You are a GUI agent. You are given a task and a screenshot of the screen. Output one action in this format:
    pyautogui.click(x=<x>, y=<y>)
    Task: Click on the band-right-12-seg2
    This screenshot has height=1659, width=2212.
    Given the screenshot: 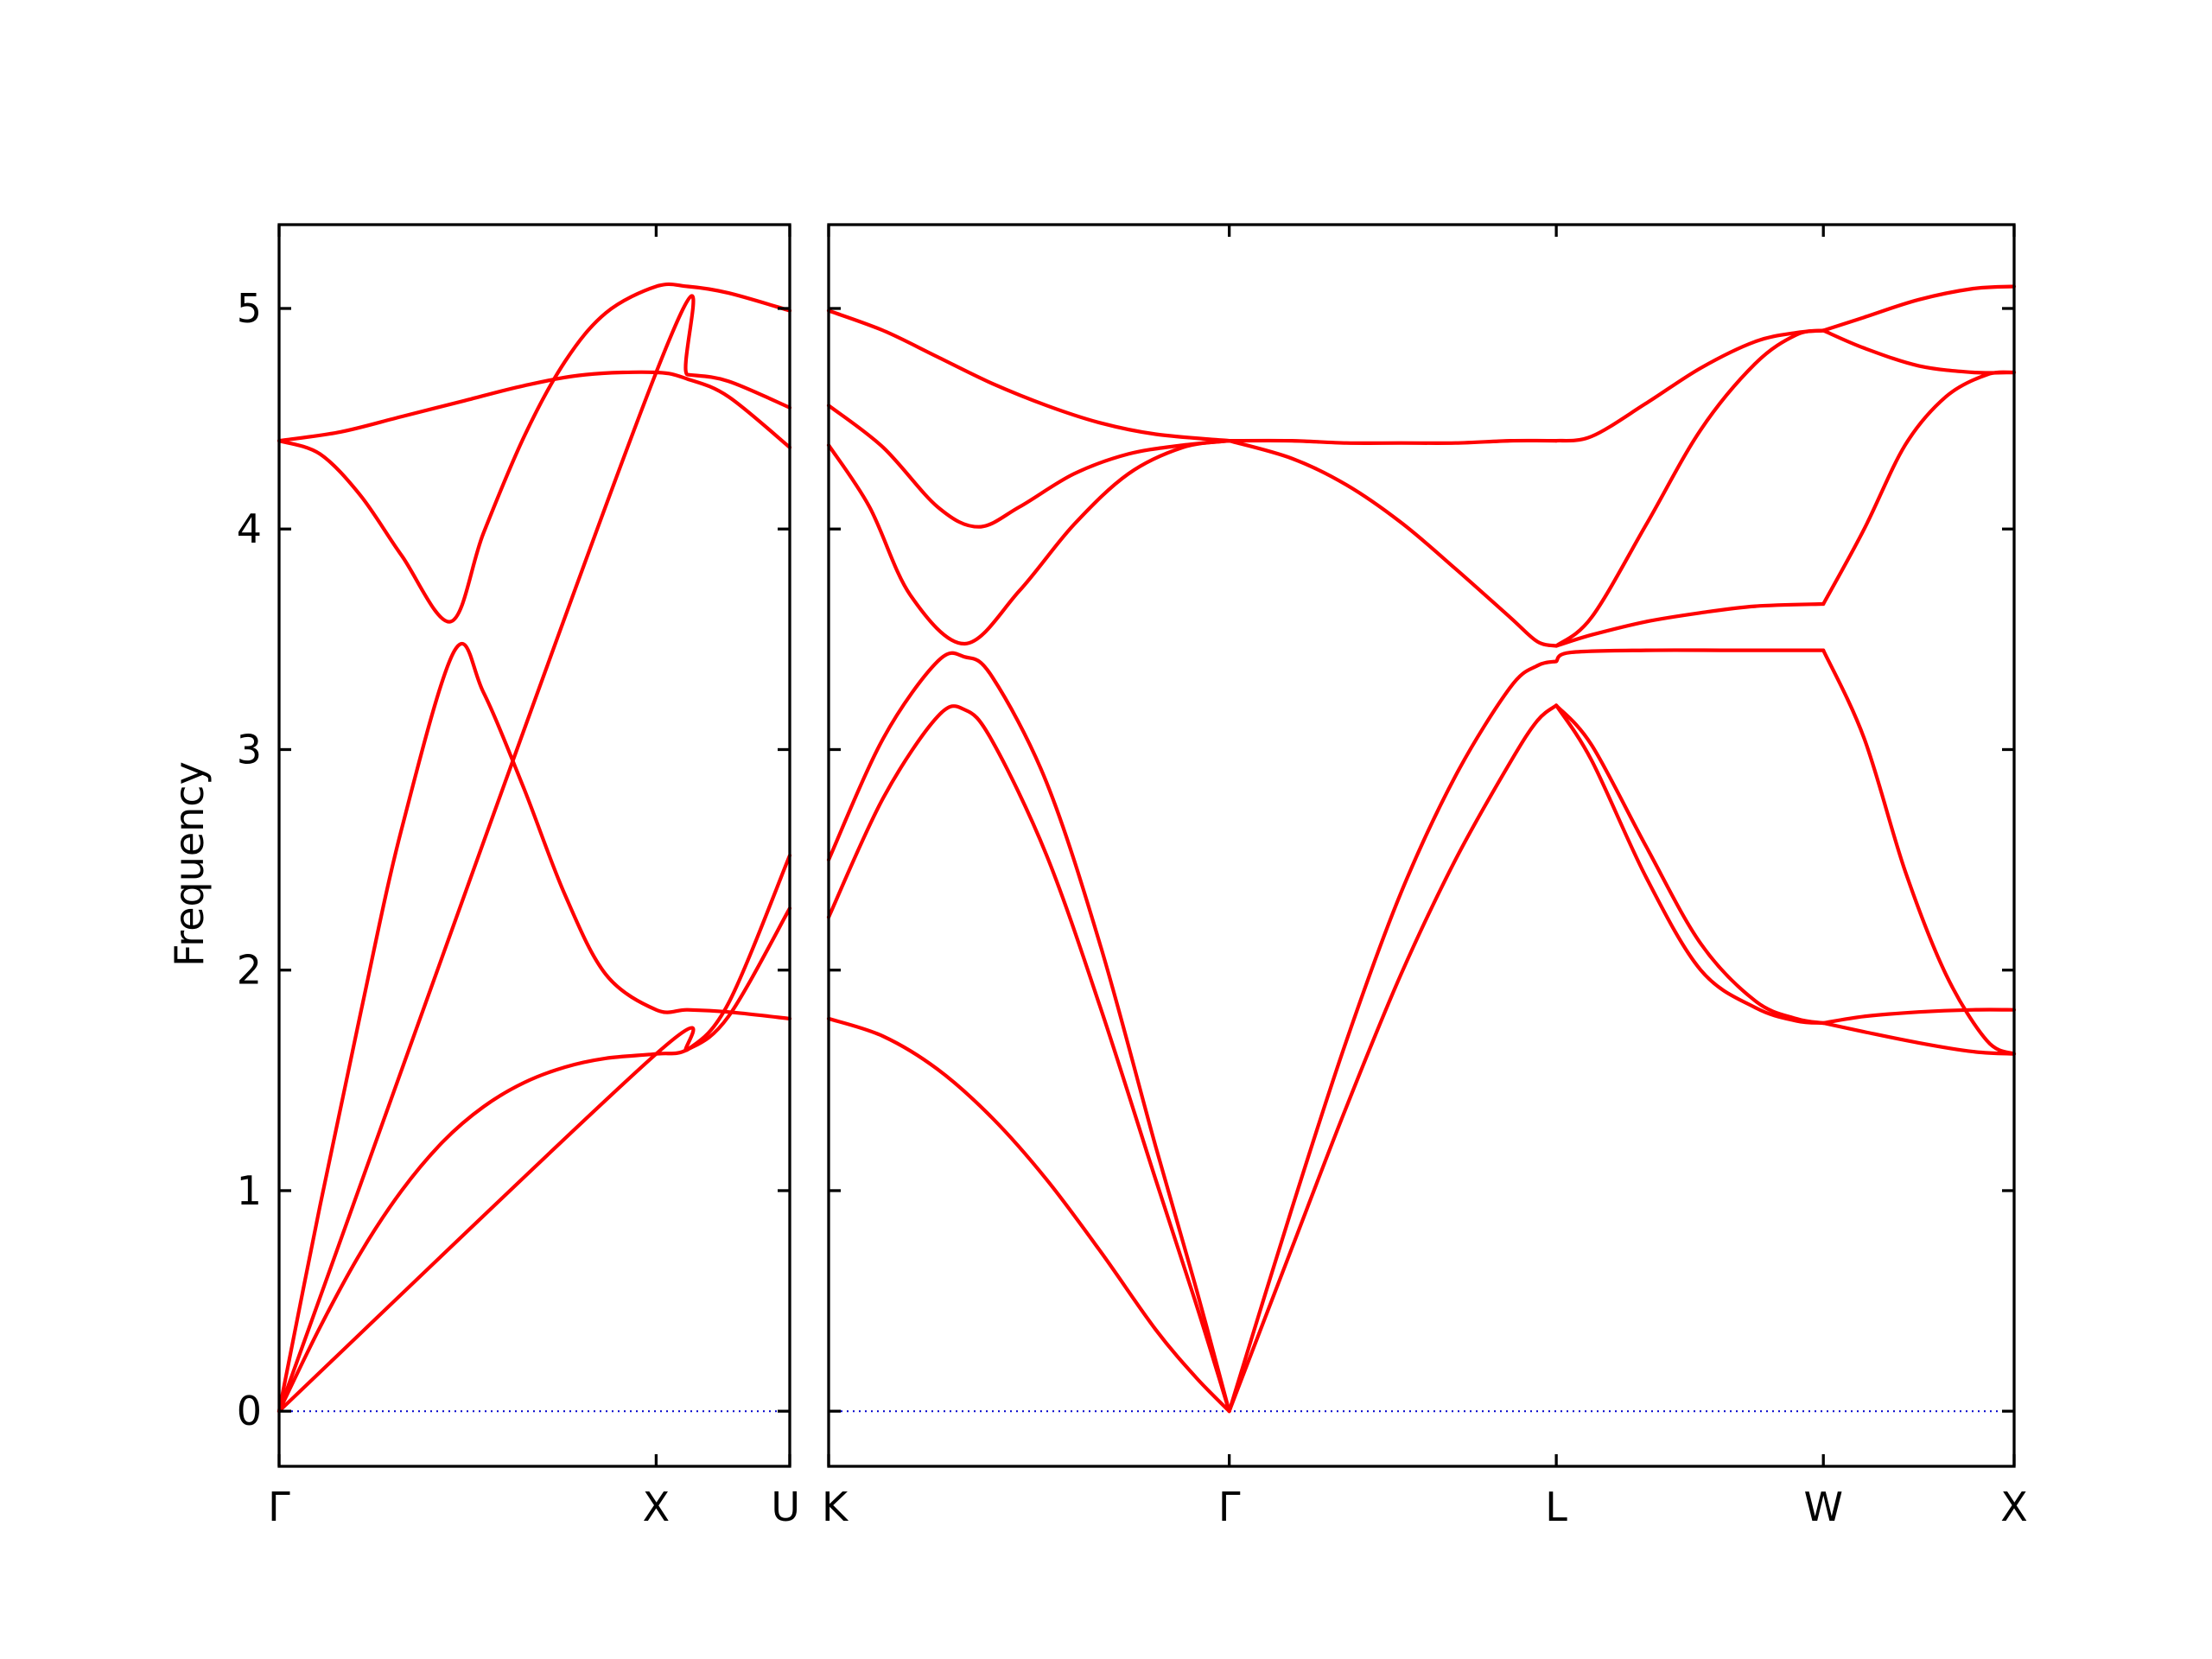 What is the action you would take?
    pyautogui.click(x=1919, y=852)
    